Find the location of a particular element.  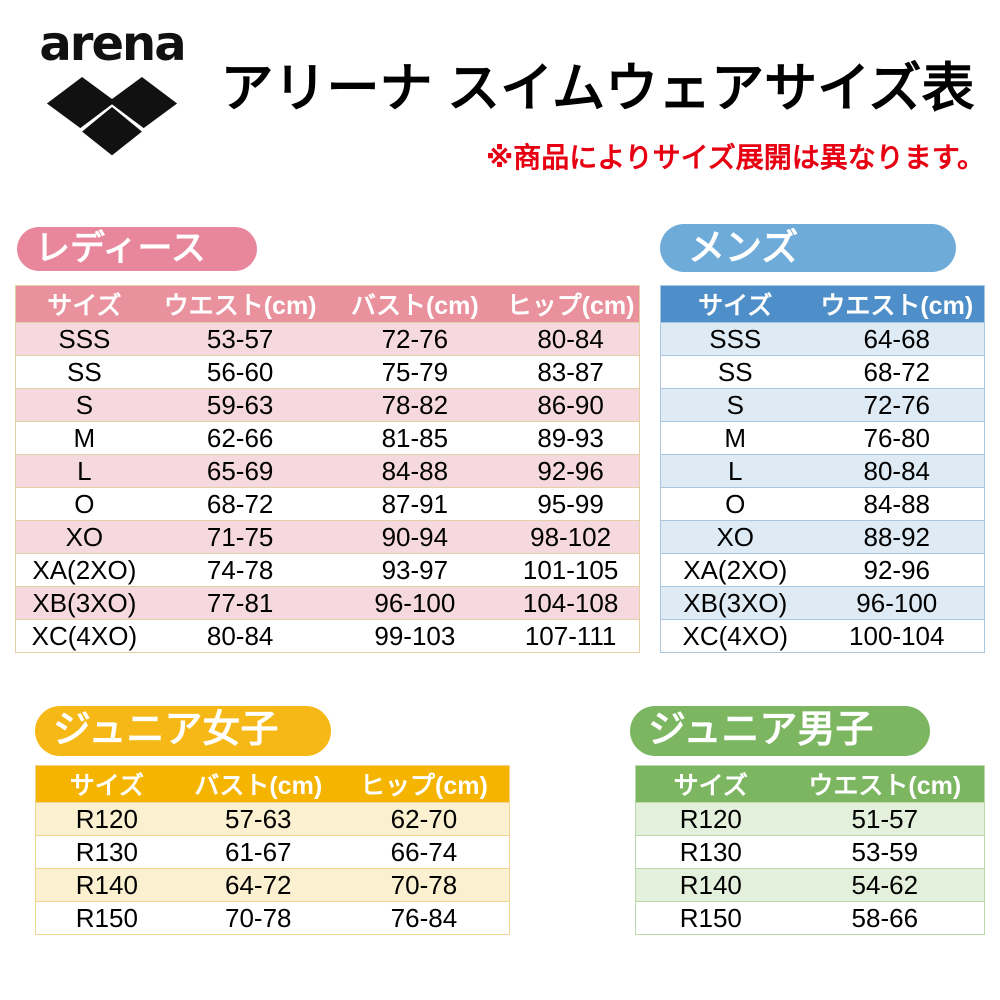

table-cell: 72-76 is located at coordinates (415, 339).